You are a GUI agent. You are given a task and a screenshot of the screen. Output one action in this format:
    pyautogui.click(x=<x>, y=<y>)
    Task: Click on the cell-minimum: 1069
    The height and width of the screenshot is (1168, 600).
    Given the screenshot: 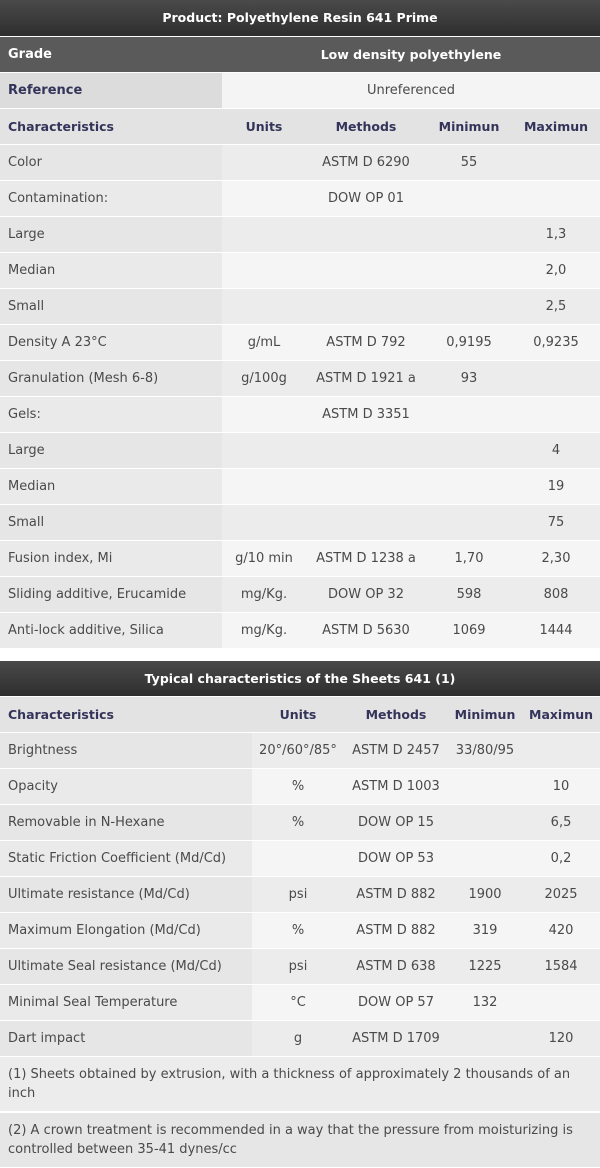 What is the action you would take?
    pyautogui.click(x=469, y=630)
    